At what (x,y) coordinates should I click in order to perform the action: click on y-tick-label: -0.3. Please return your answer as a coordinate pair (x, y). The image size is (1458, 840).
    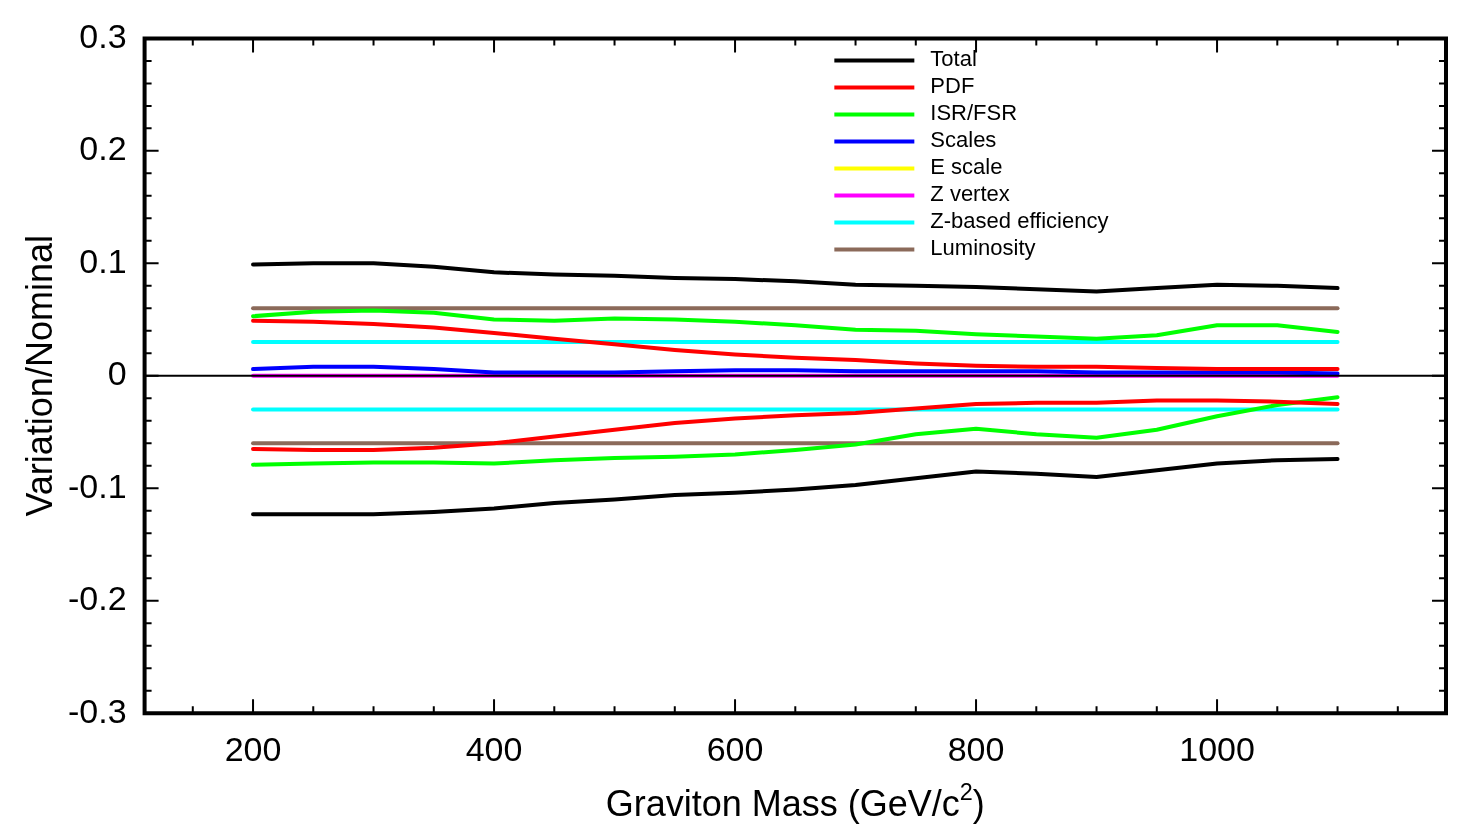
    Looking at the image, I should click on (97, 710).